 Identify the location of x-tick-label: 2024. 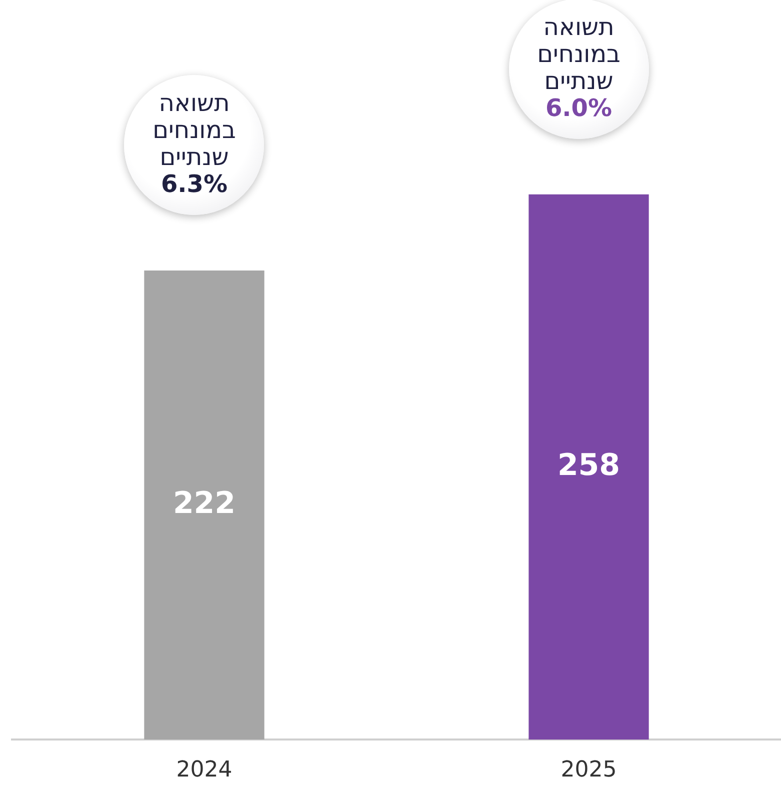
(204, 770).